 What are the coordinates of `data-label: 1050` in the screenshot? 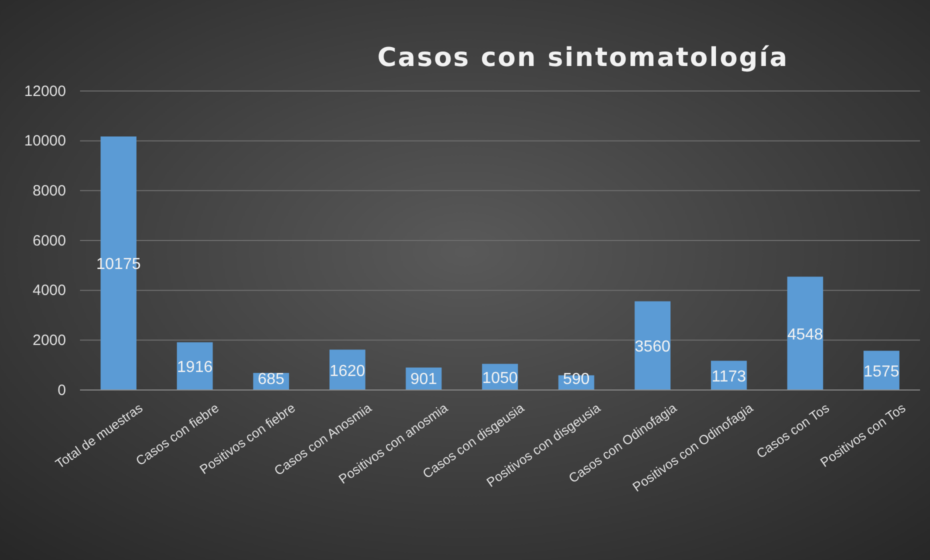 It's located at (500, 378).